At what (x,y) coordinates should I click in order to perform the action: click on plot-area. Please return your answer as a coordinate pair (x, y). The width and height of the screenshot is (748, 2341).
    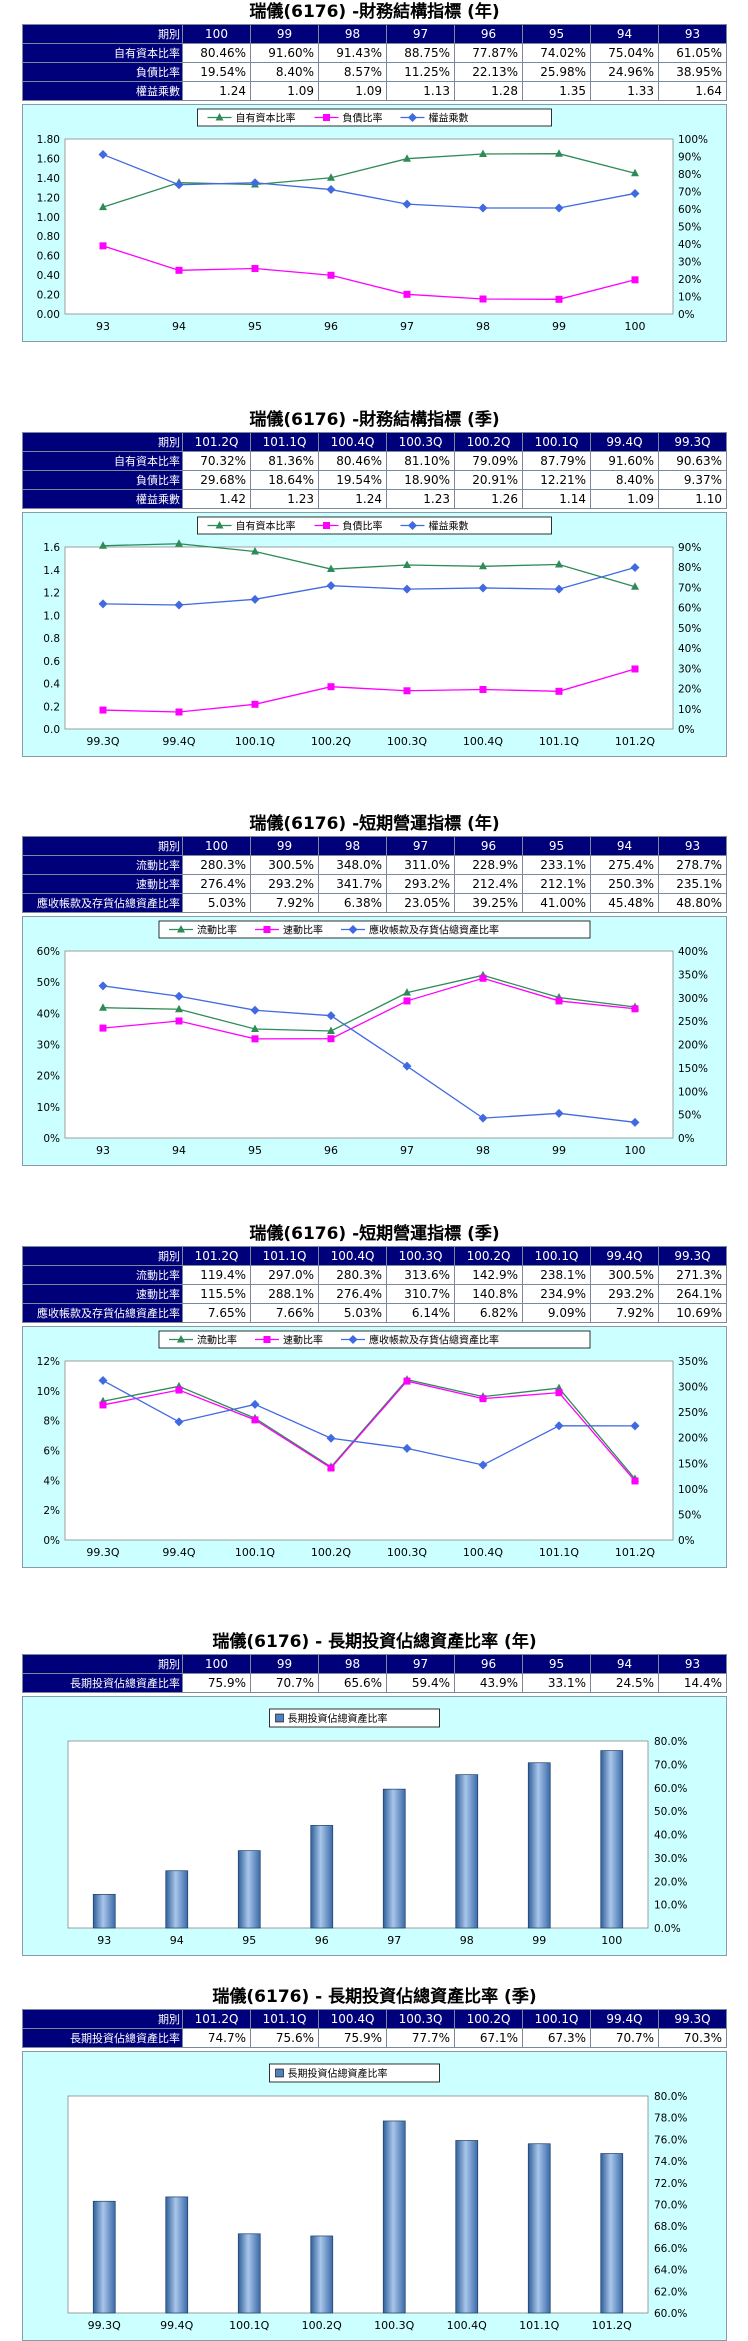
    Looking at the image, I should click on (369, 1450).